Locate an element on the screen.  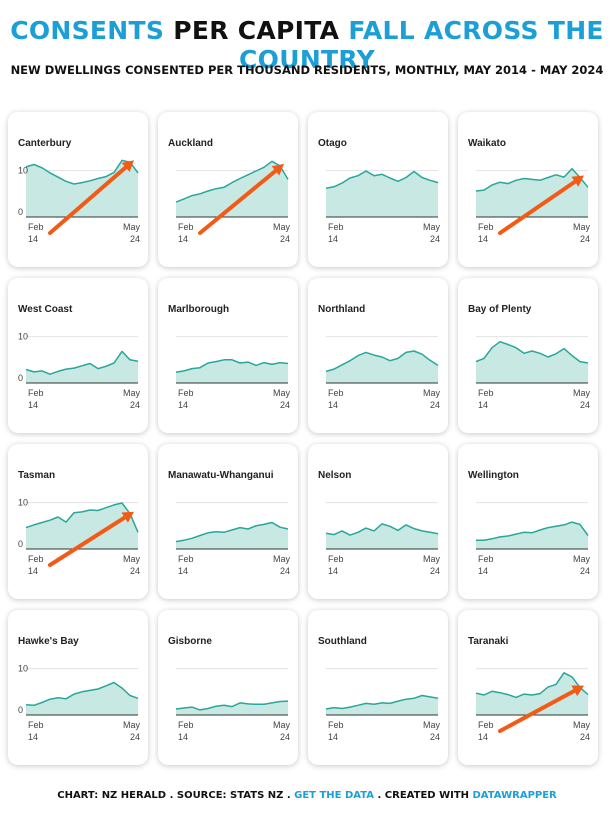
panel-gisborne: Feb 14 May 24 Gisborne is located at coordinates (228, 687).